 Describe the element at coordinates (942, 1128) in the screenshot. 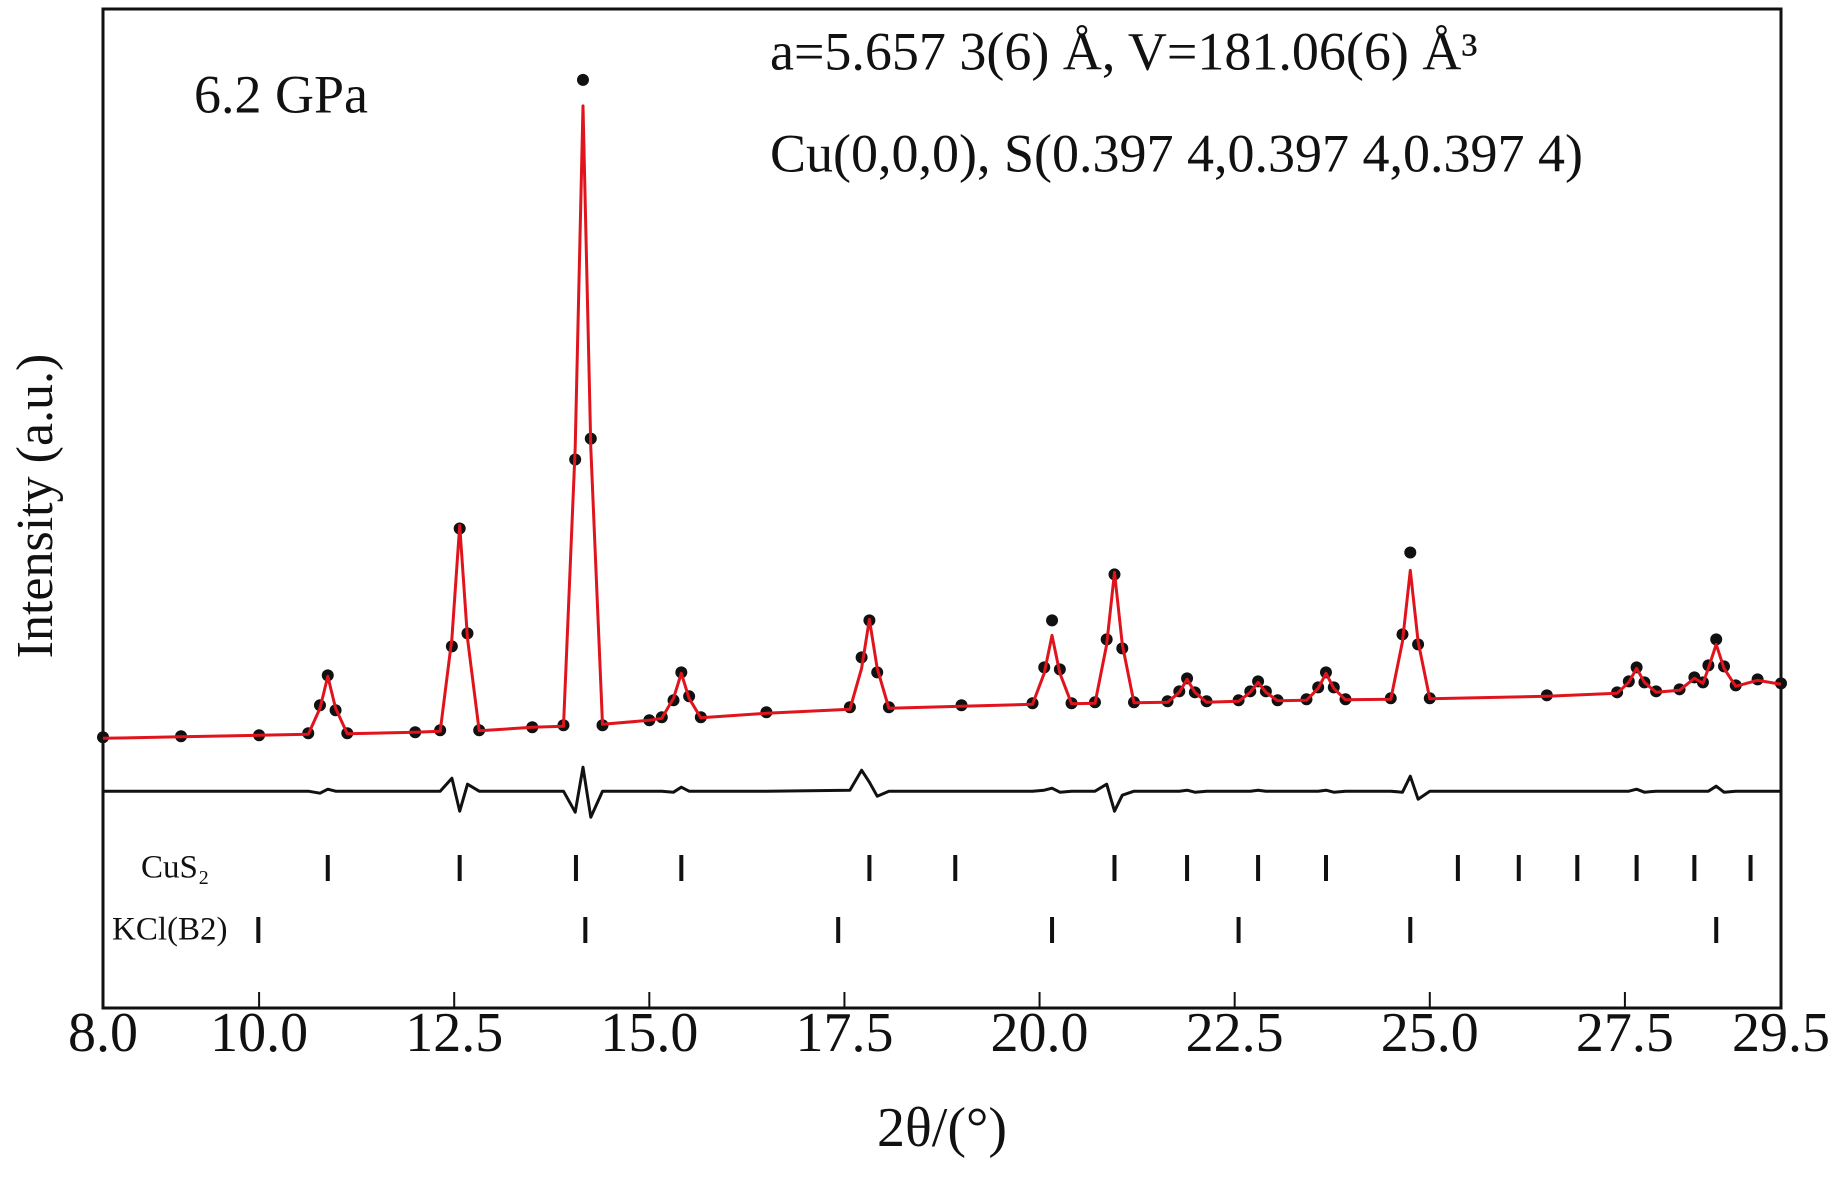

I see `x-axis-label: 2θ/(°)` at that location.